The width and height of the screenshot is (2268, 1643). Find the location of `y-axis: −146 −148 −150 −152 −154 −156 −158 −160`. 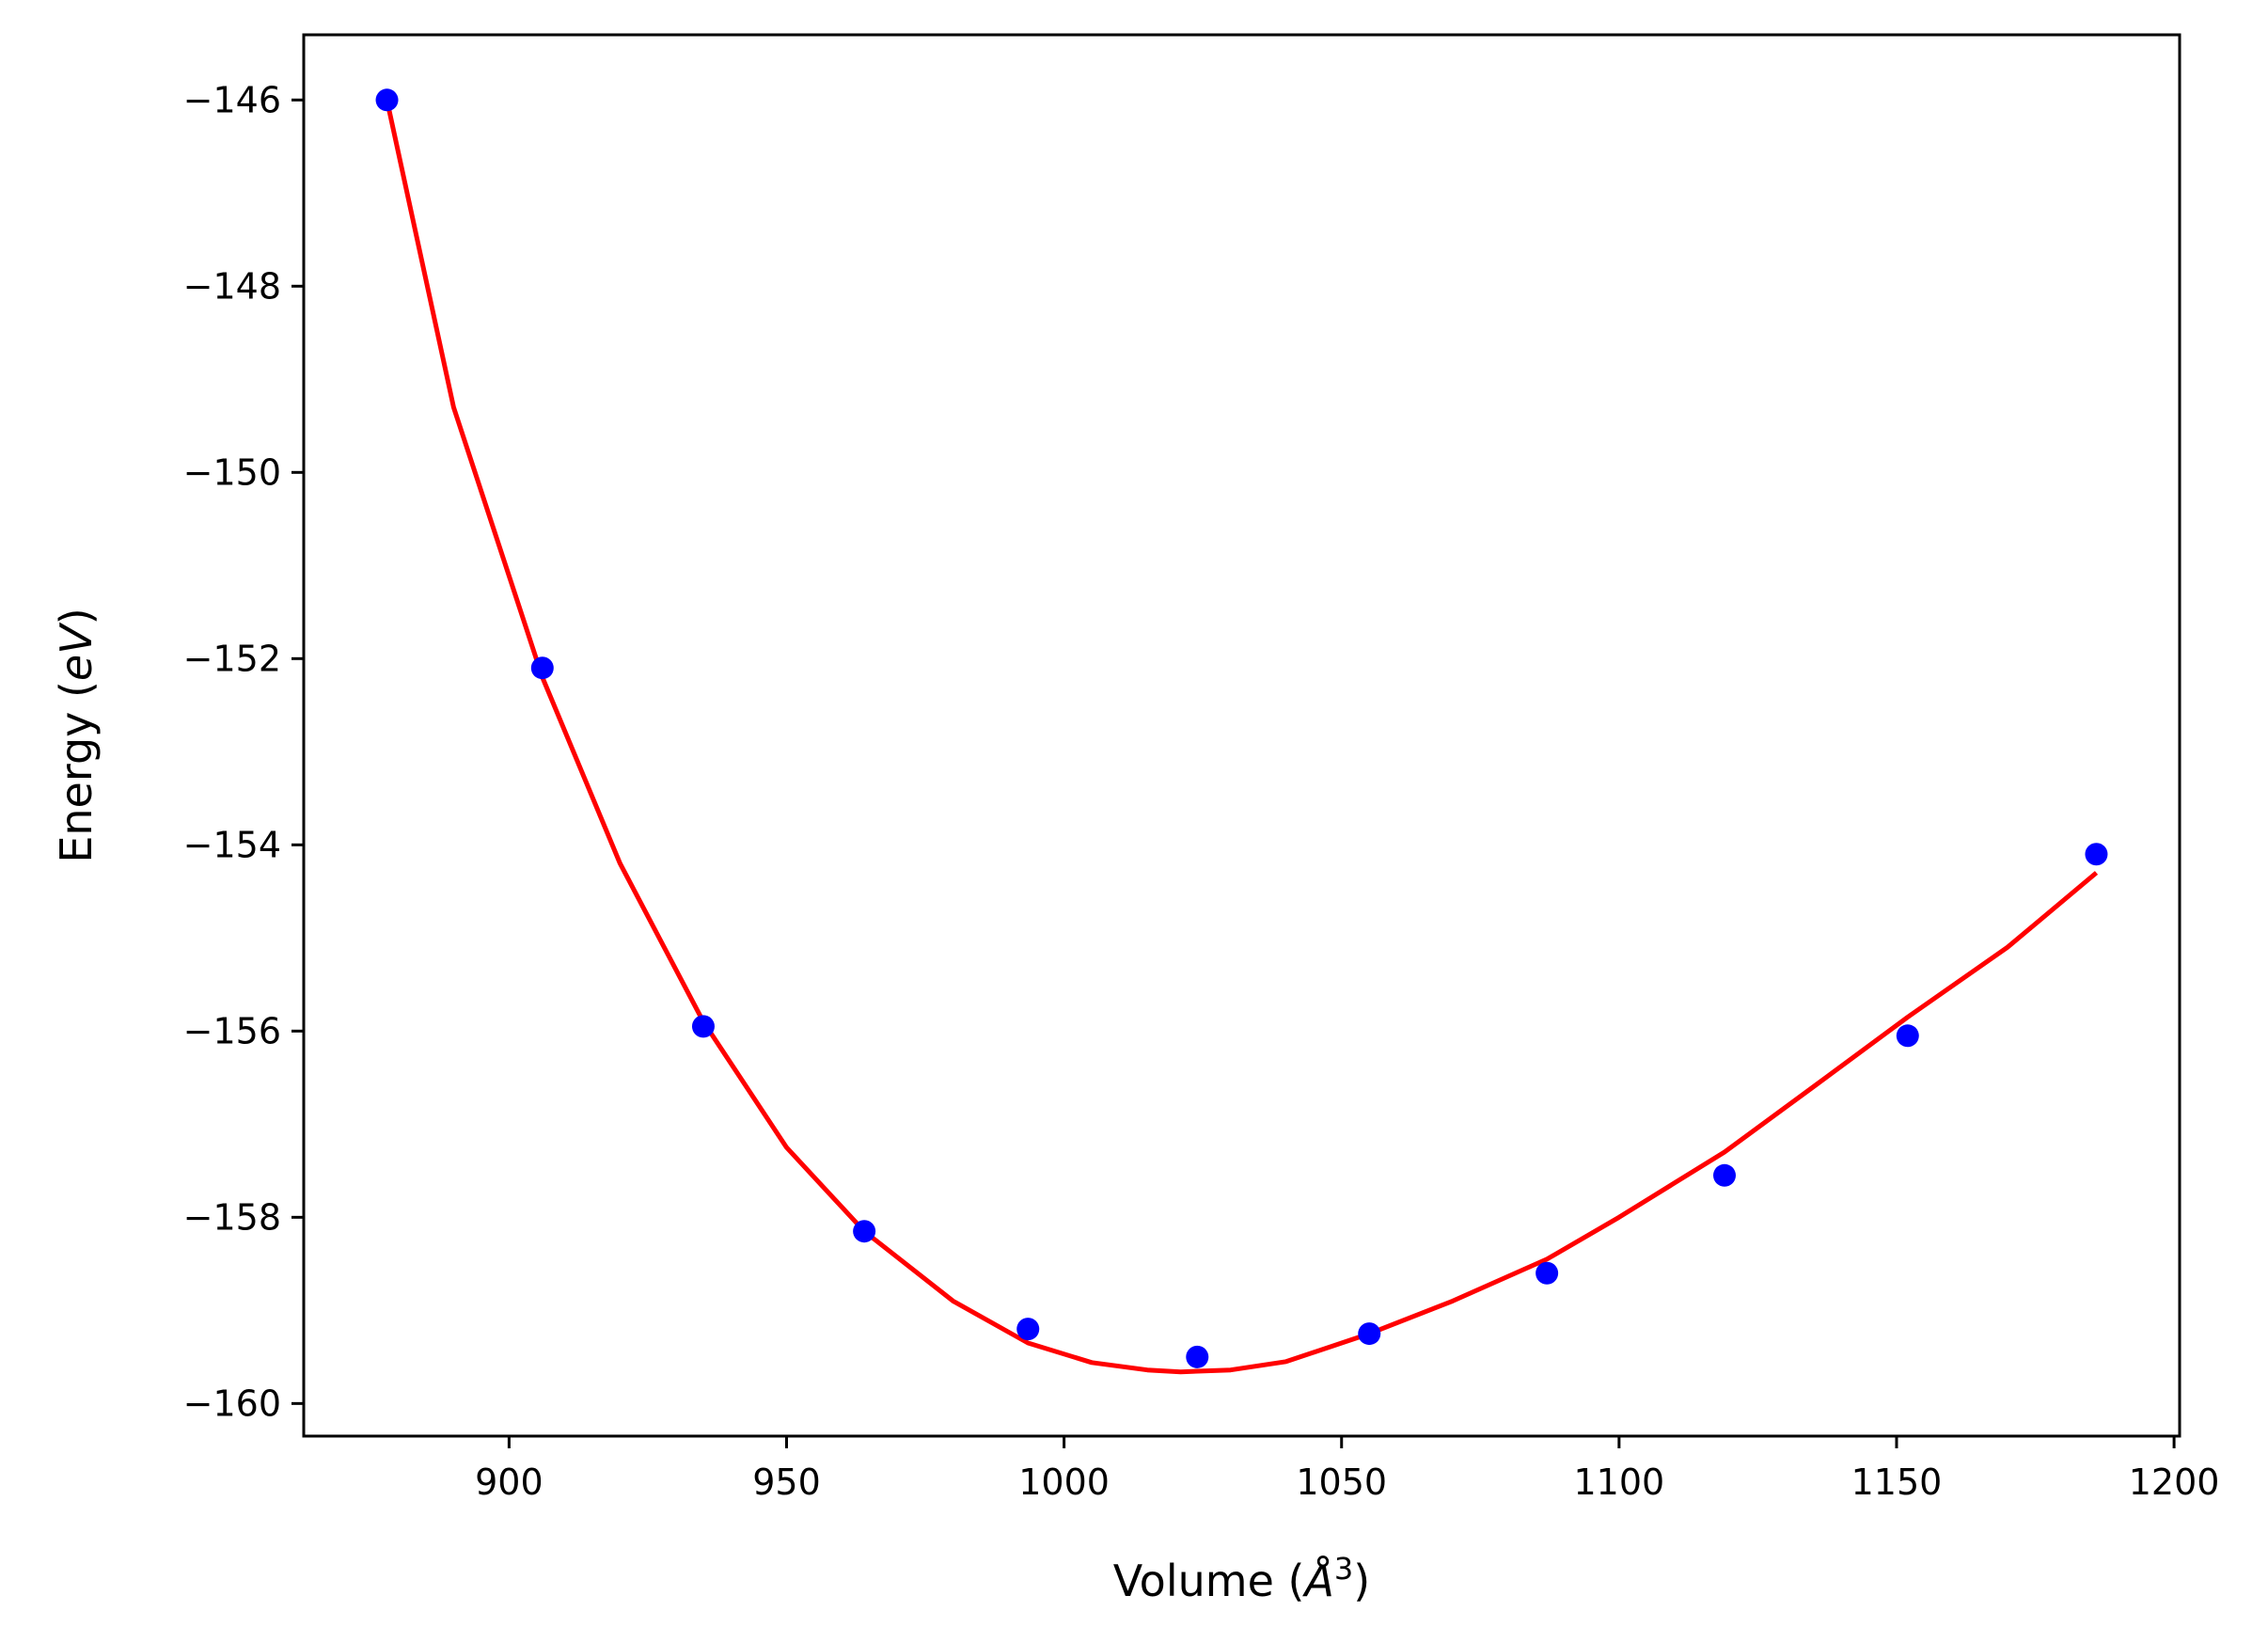

y-axis: −146 −148 −150 −152 −154 −156 −158 −160 is located at coordinates (244, 751).